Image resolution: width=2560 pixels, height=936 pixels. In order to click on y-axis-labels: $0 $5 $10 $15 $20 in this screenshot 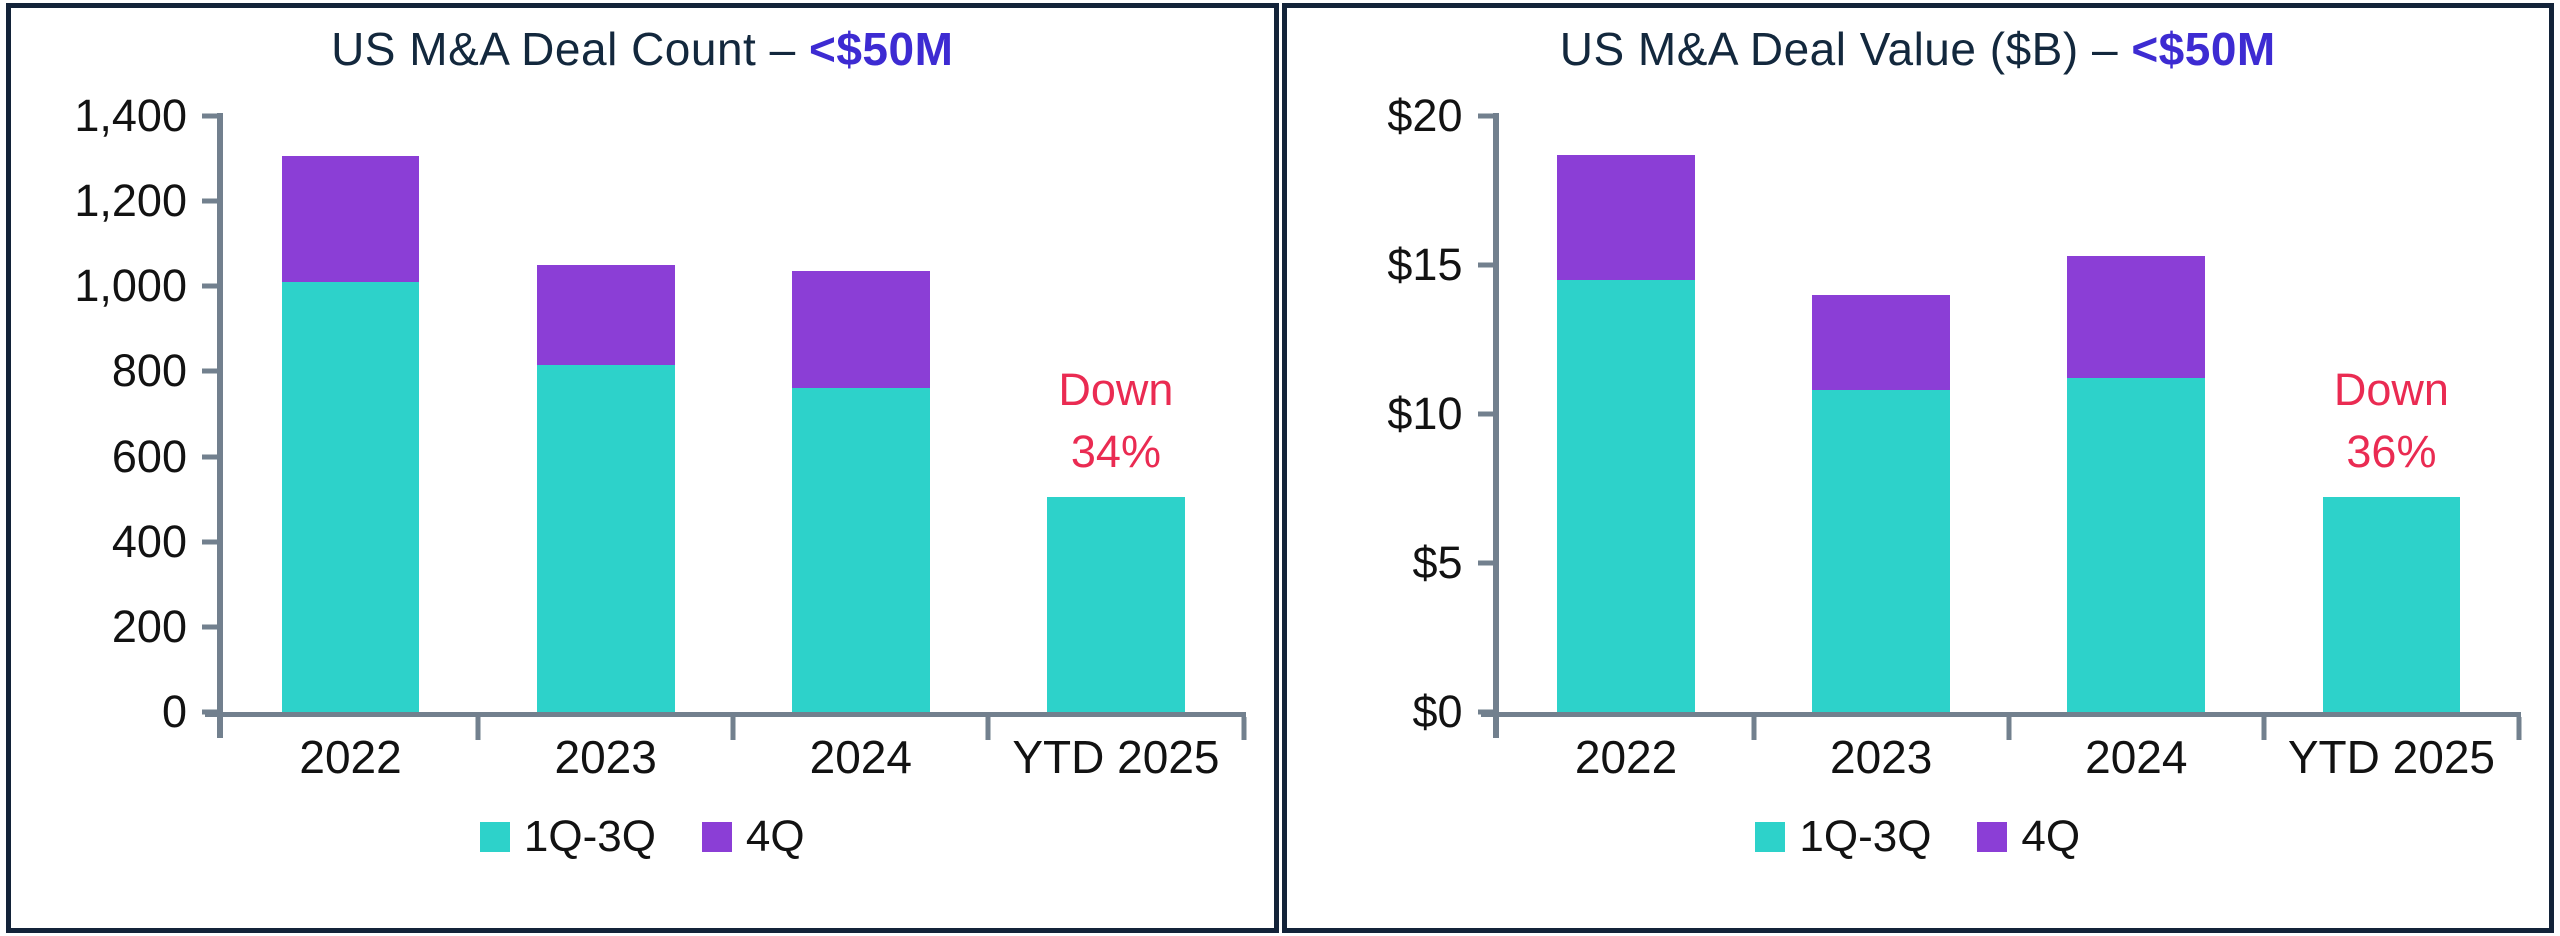, I will do `click(1382, 413)`.